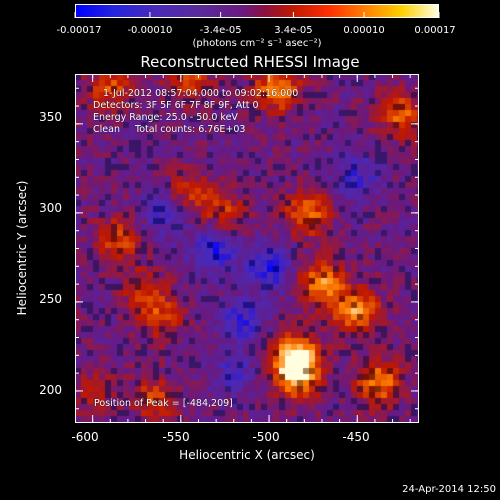 The height and width of the screenshot is (500, 500). I want to click on info-total-counts: Clean Total counts: 6.76E+03, so click(169, 129).